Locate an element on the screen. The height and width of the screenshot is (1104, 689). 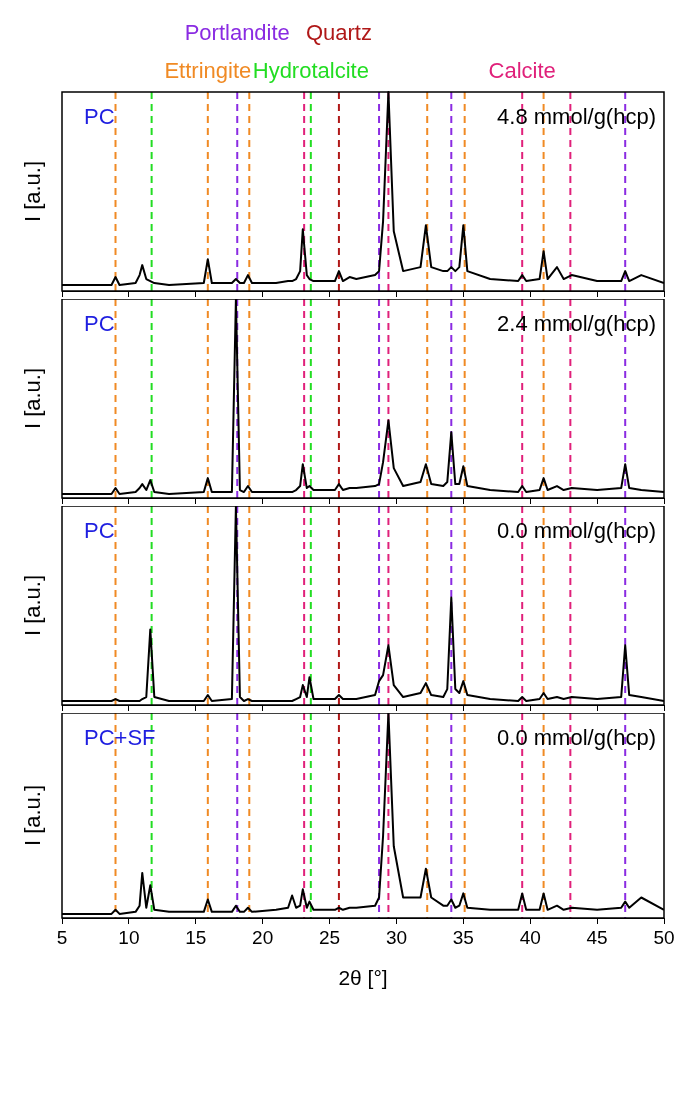
x-tick-label: 5 is located at coordinates (62, 937).